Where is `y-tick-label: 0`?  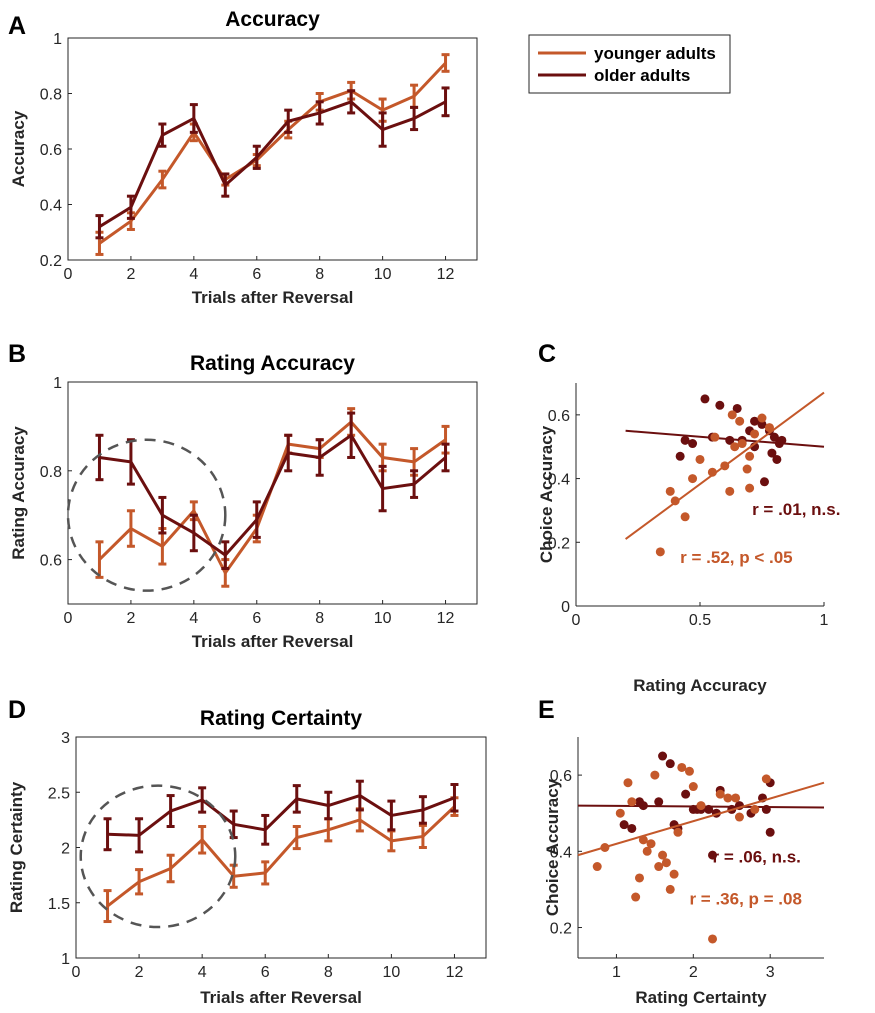
y-tick-label: 0 is located at coordinates (565, 607).